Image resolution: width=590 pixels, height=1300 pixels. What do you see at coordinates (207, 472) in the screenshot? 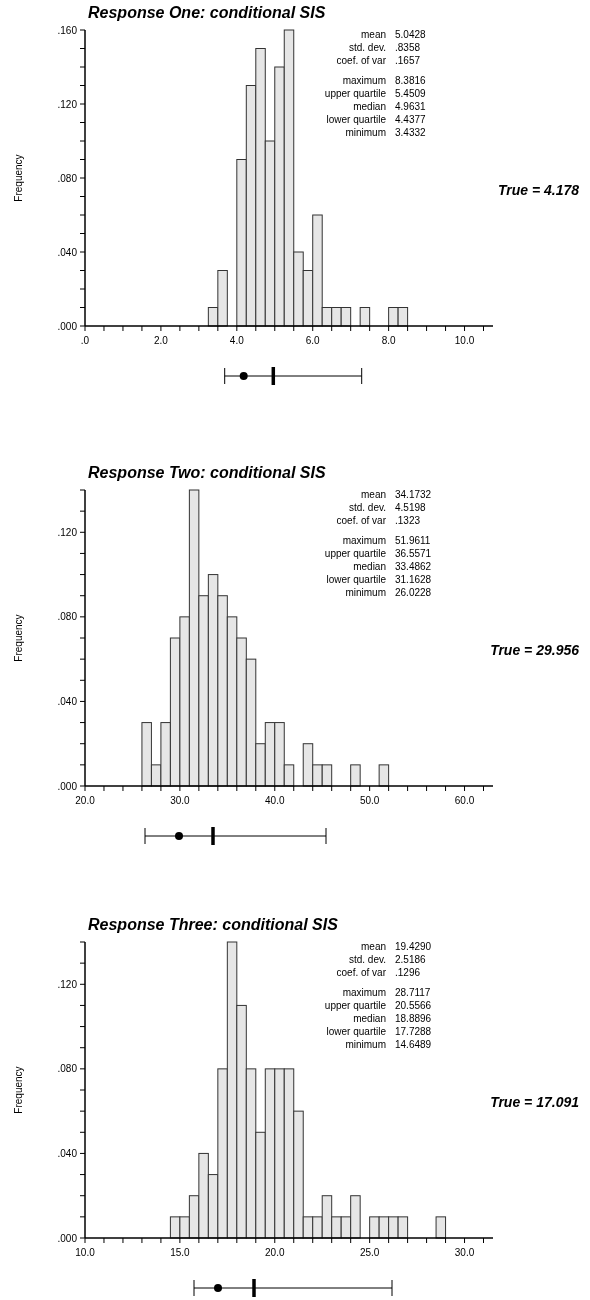
I see `chart-title: Response Two: conditional SIS` at bounding box center [207, 472].